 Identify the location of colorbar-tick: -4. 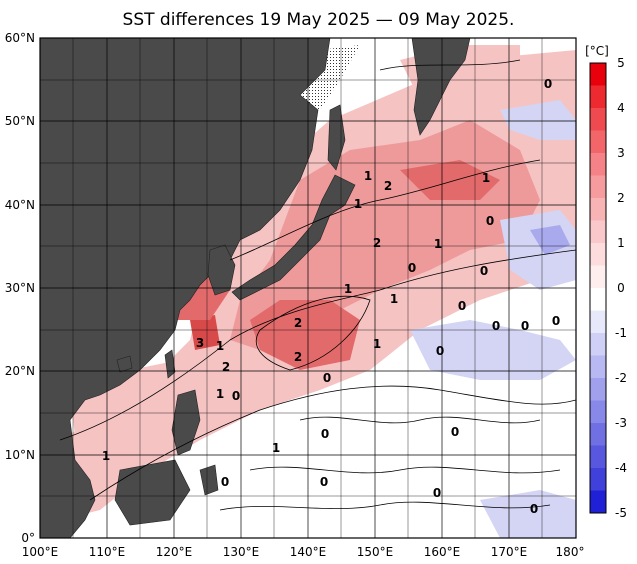
(621, 468).